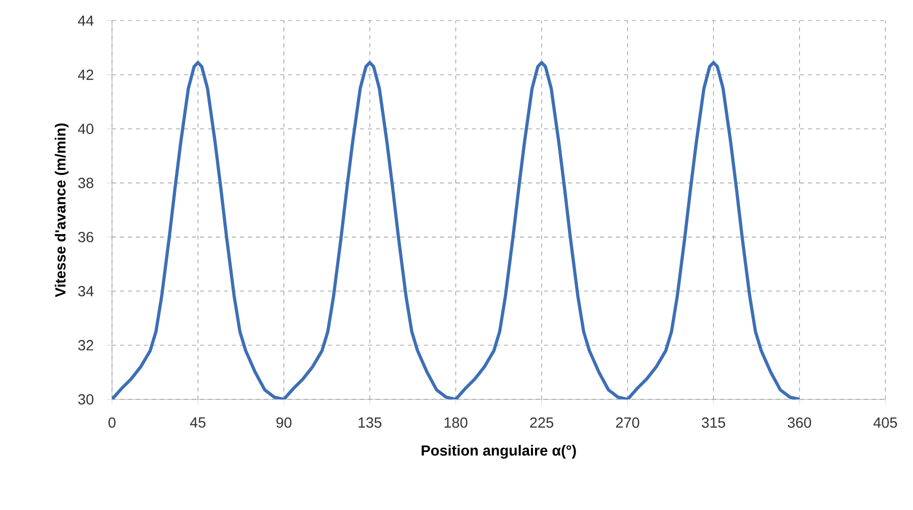  Describe the element at coordinates (714, 422) in the screenshot. I see `x-tick-label: 315` at that location.